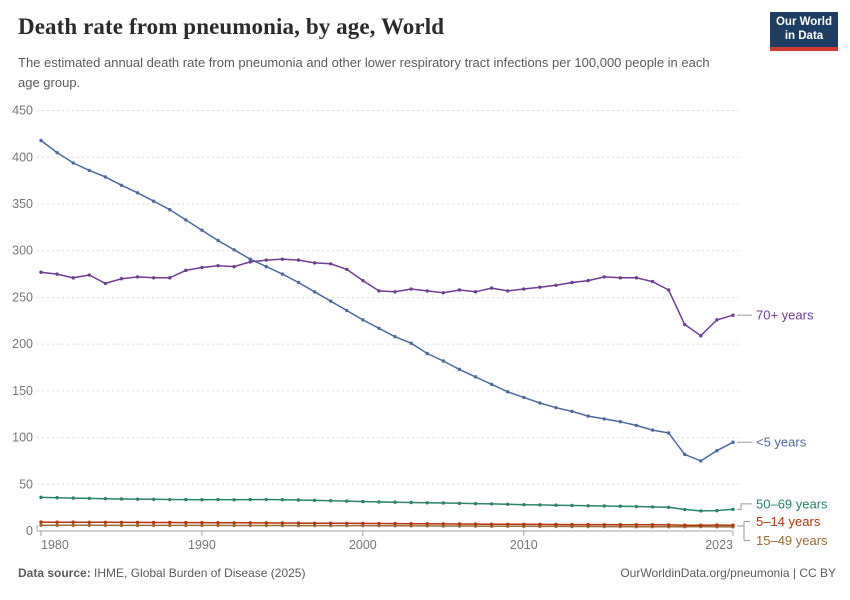 This screenshot has width=850, height=600. I want to click on series-line, so click(387, 526).